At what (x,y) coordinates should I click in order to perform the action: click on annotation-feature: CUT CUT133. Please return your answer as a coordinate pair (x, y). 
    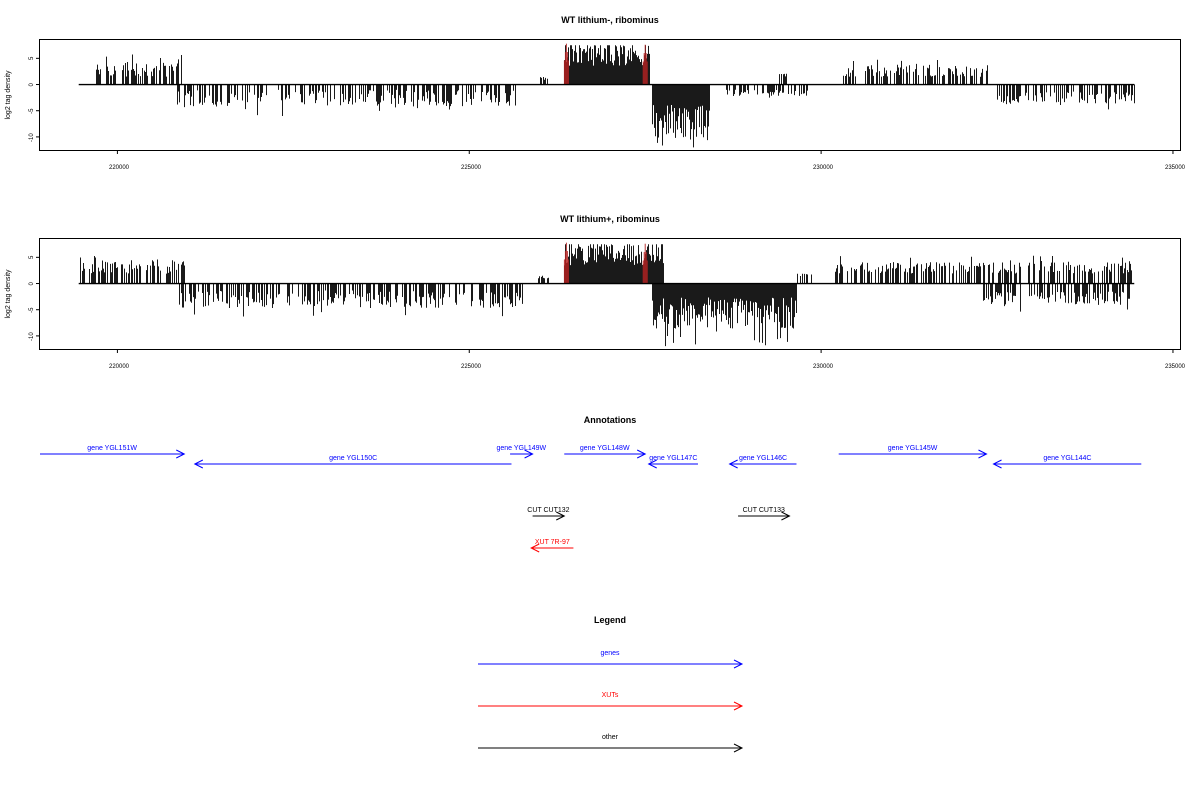
    Looking at the image, I should click on (764, 514).